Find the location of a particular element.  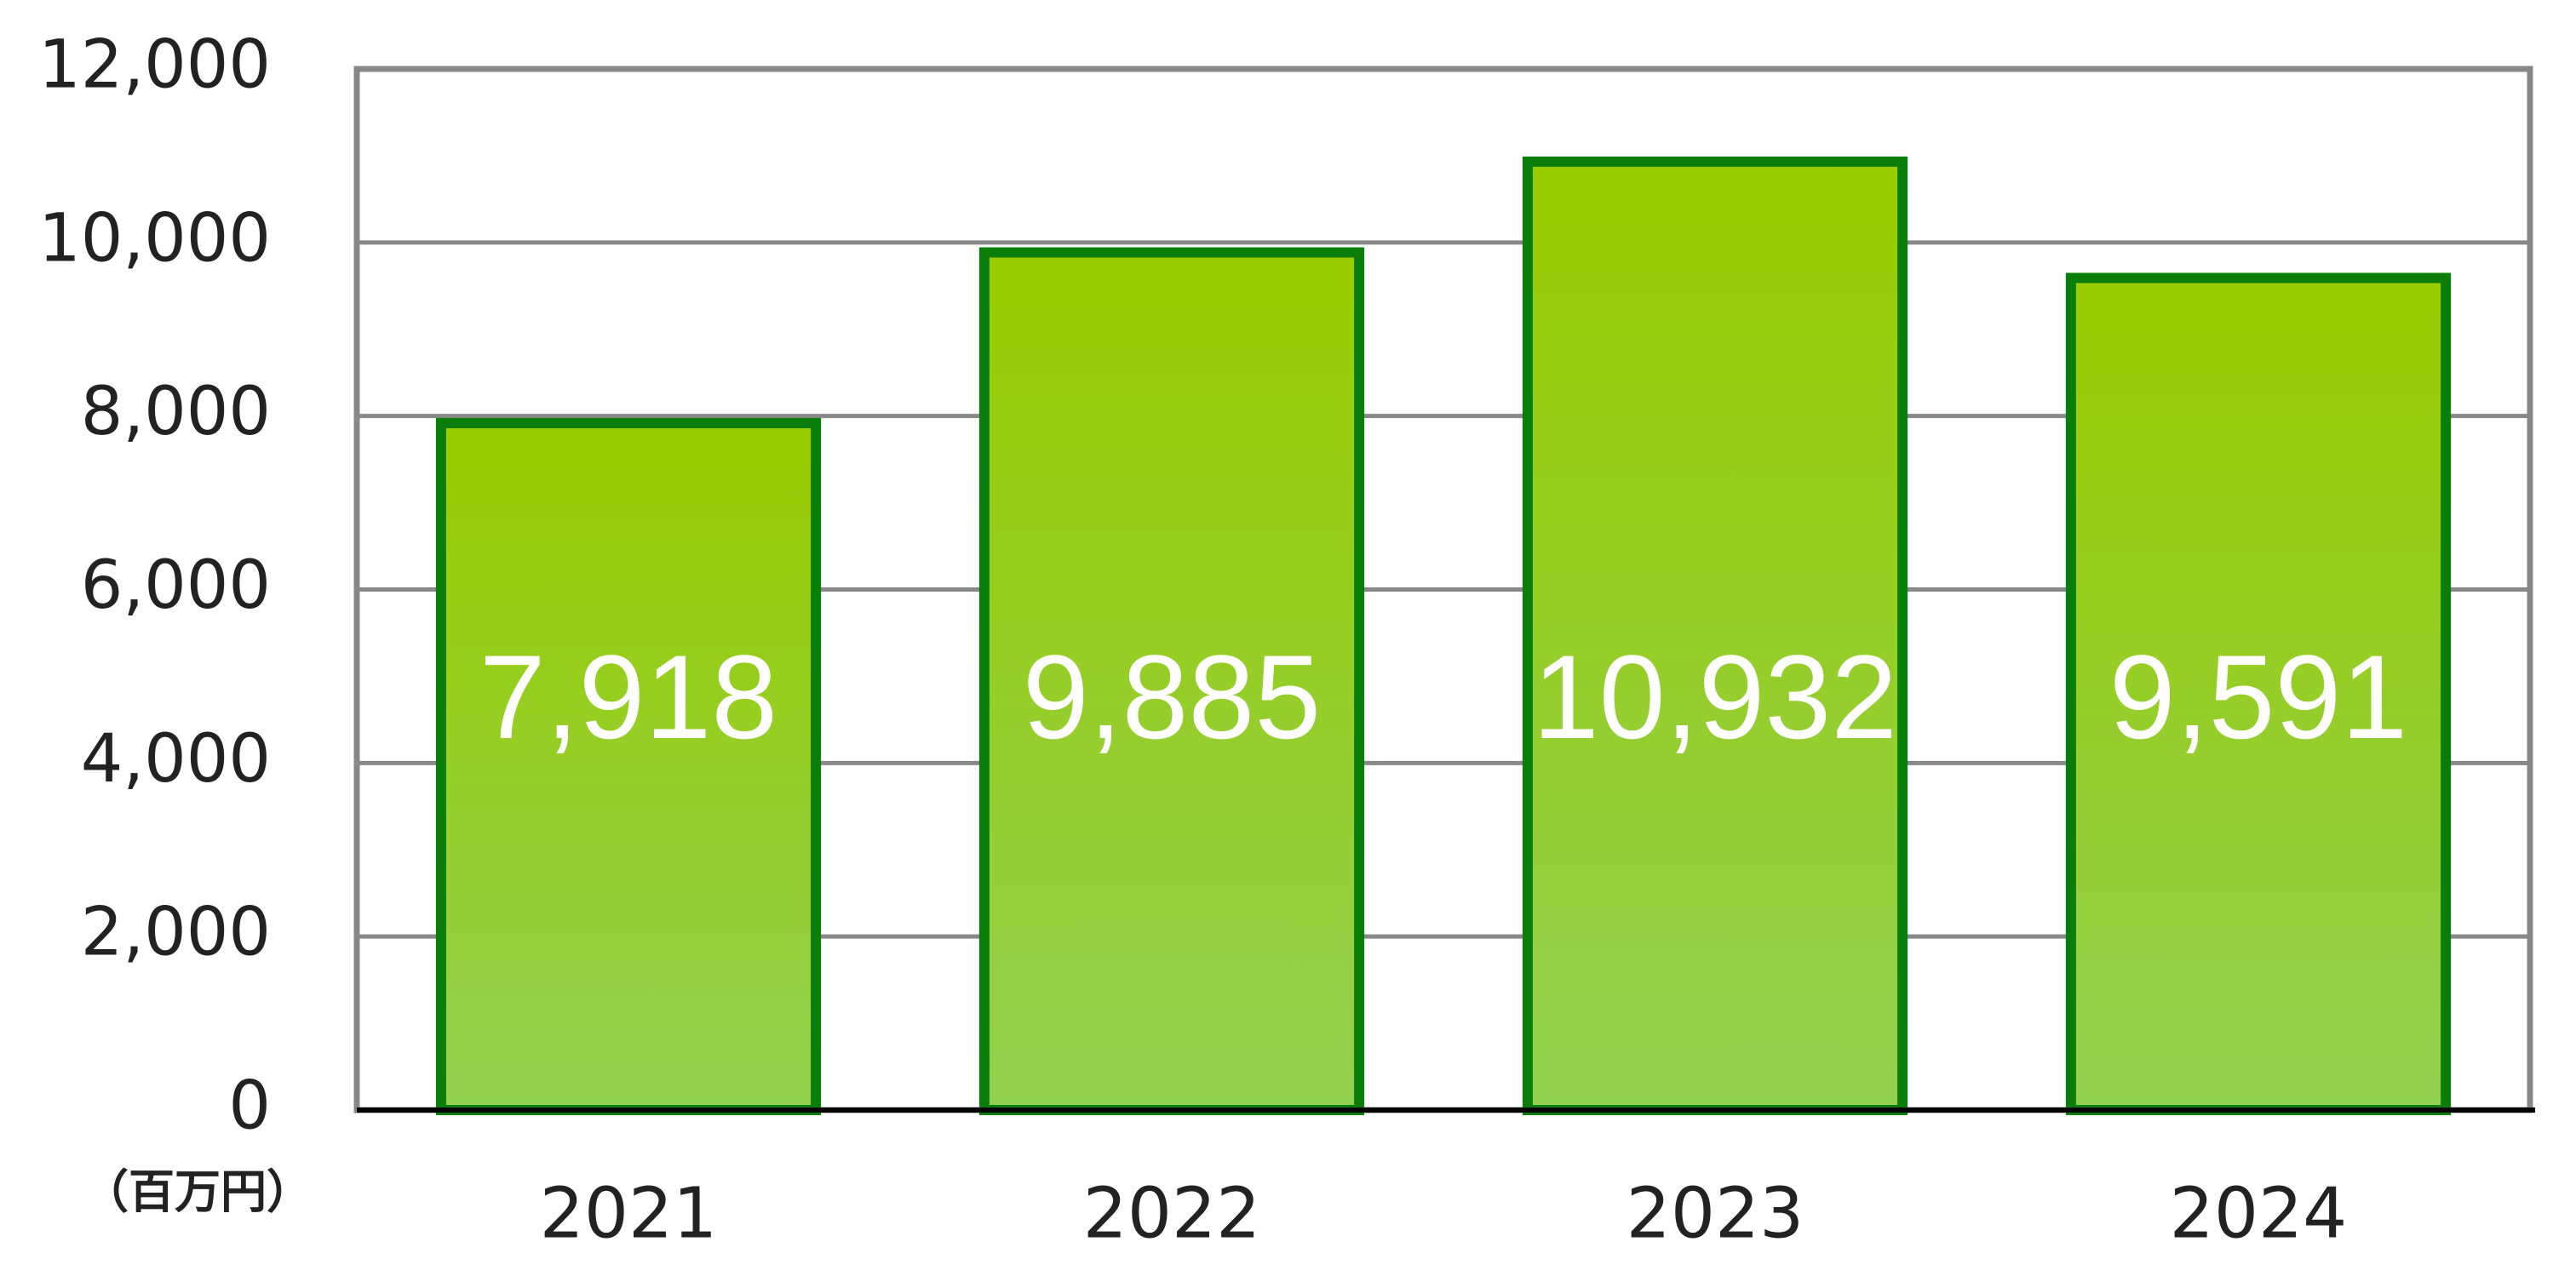

y-tick-label: 8,000 is located at coordinates (176, 412).